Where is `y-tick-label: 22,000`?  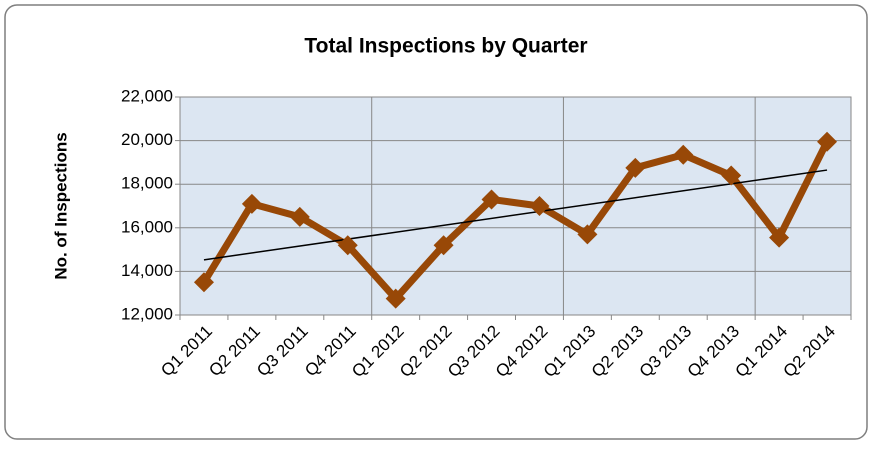
y-tick-label: 22,000 is located at coordinates (147, 95).